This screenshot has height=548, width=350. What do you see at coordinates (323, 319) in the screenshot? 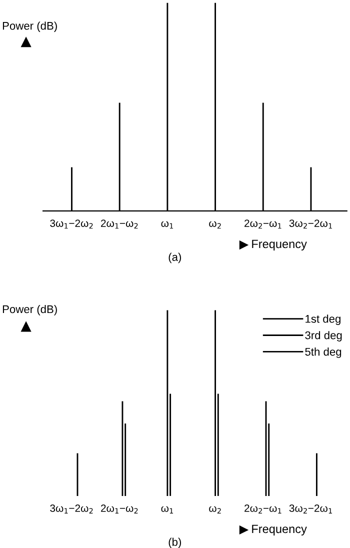
I see `legend-label: 1st deg` at bounding box center [323, 319].